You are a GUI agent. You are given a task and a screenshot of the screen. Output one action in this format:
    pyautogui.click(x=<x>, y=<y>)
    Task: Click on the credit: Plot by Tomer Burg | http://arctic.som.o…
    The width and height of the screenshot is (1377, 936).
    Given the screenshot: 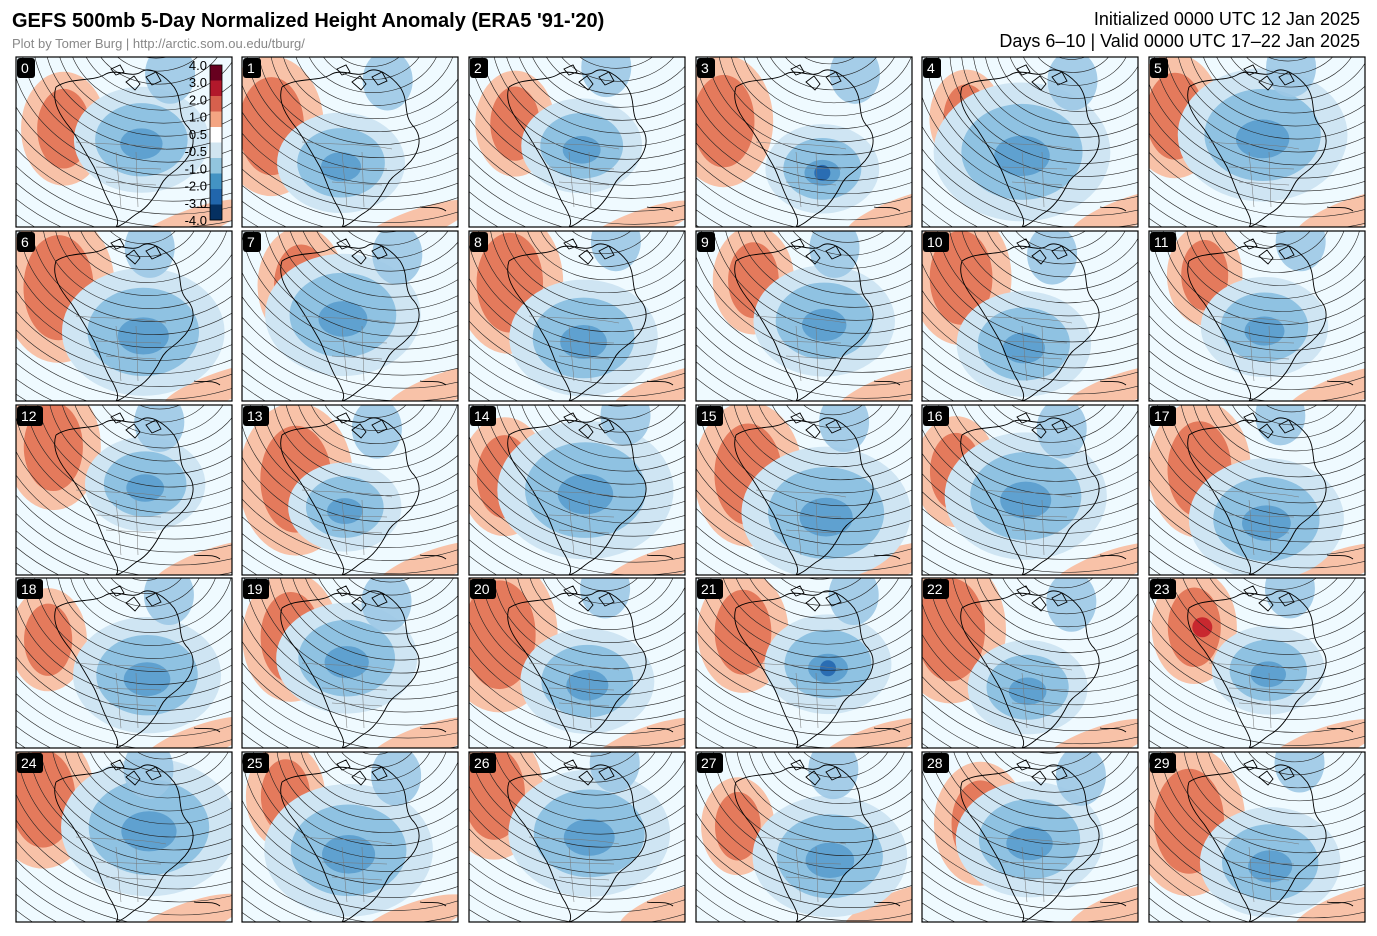 What is the action you would take?
    pyautogui.click(x=158, y=43)
    